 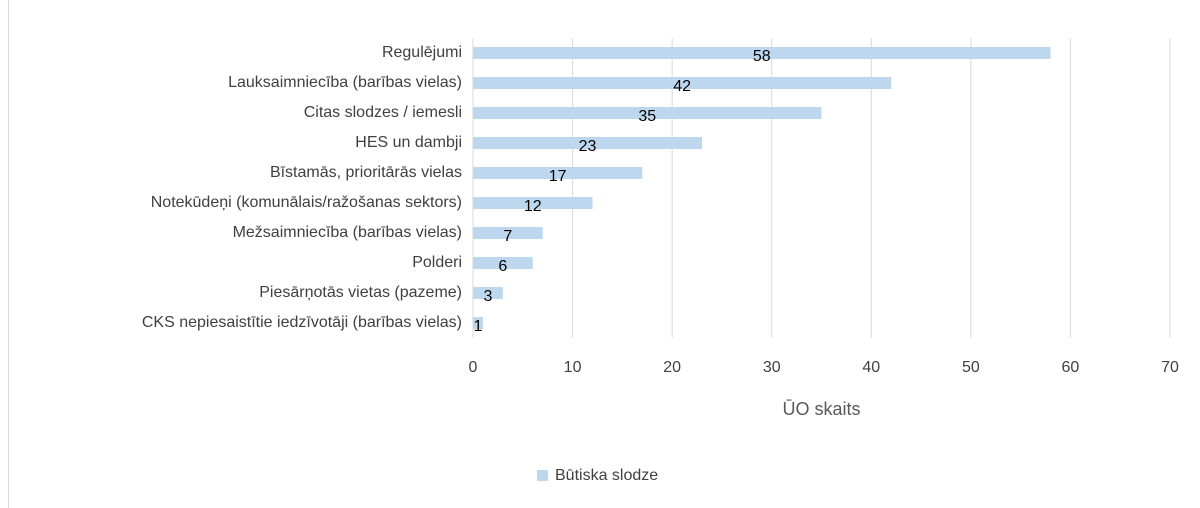 I want to click on y-tick-label: Citas slodzes / iemesli, so click(x=383, y=112).